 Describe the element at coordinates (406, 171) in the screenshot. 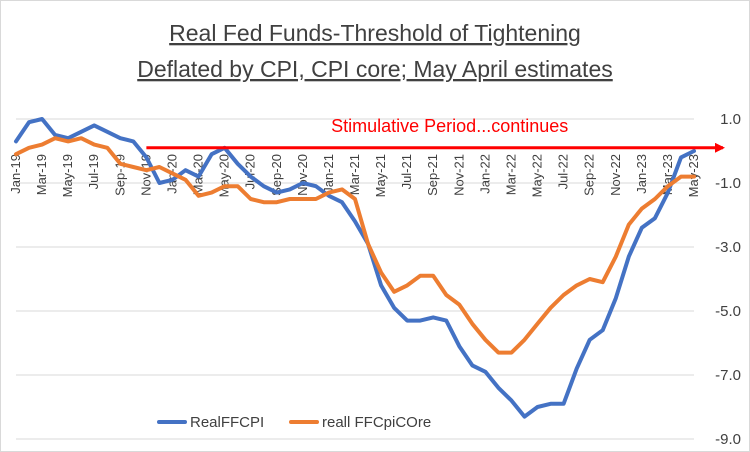

I see `x-tick-label: Jul-21` at that location.